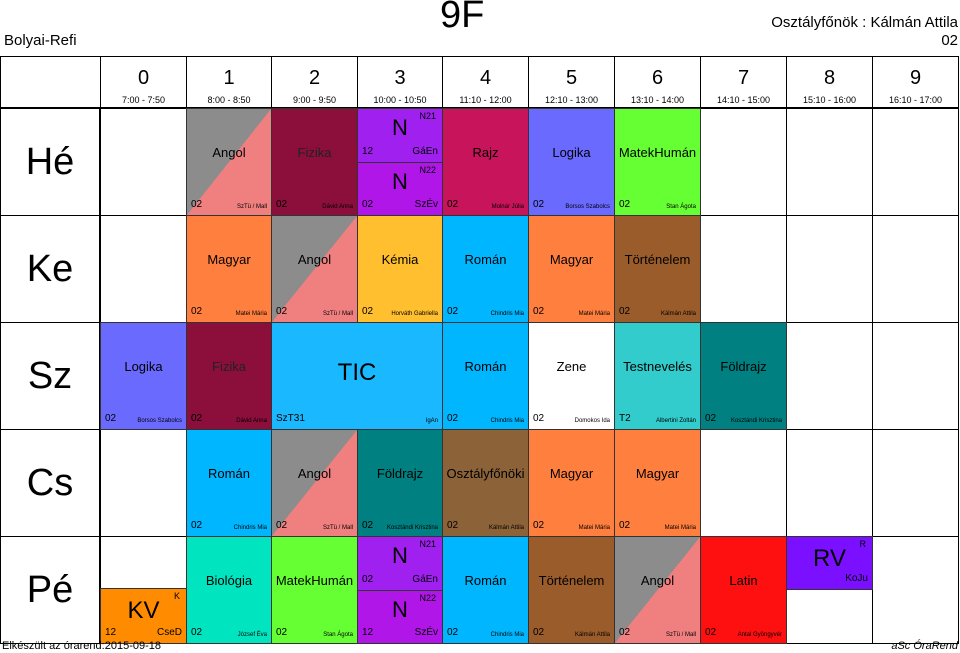 The image size is (960, 653). What do you see at coordinates (400, 563) in the screenshot?
I see `lesson-cell: N N21 02 GáEn` at bounding box center [400, 563].